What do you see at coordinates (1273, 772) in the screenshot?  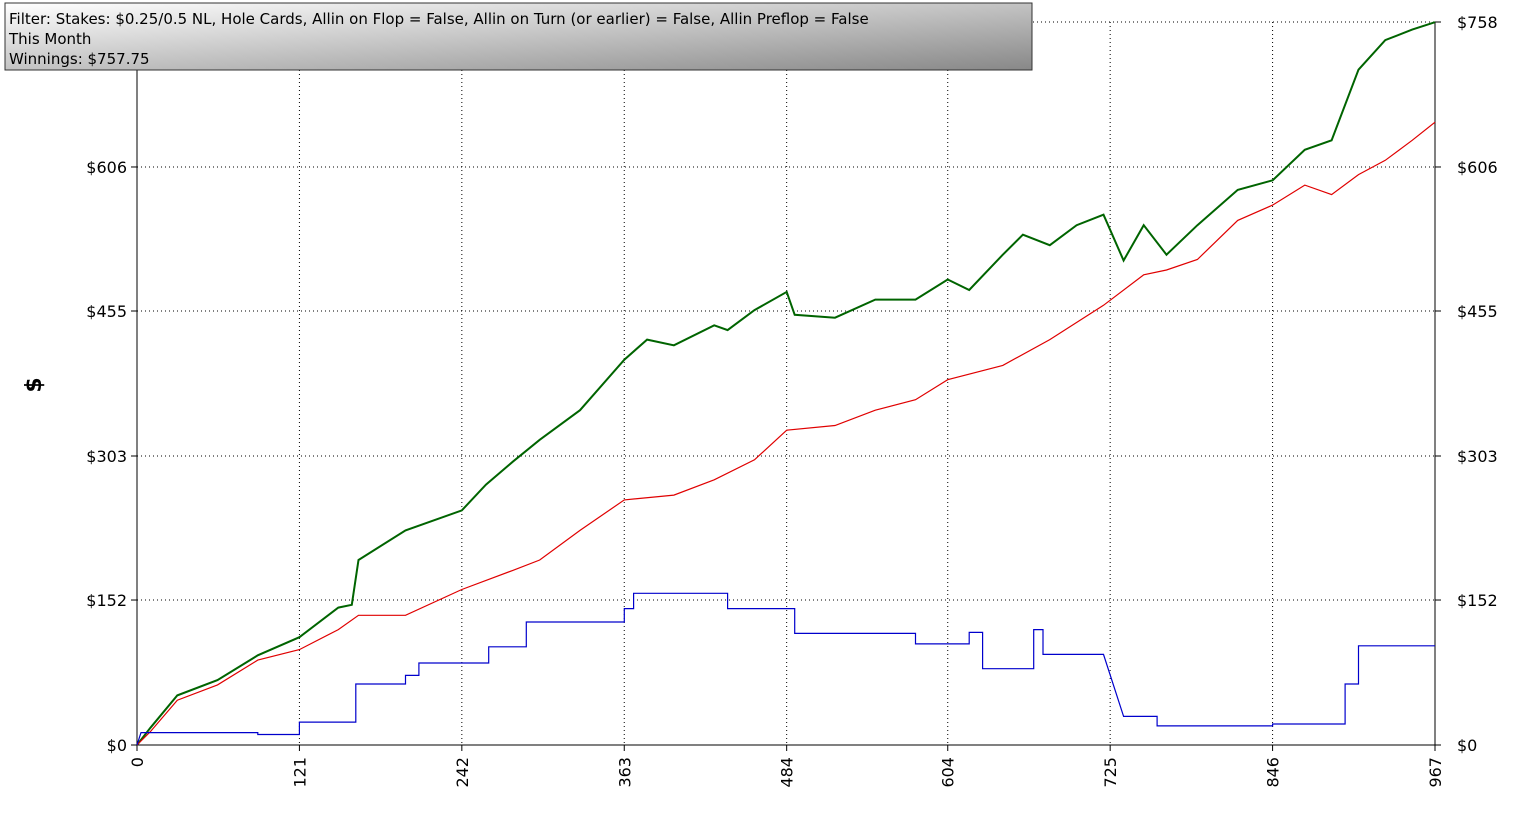 I see `x-tick-label: 846` at bounding box center [1273, 772].